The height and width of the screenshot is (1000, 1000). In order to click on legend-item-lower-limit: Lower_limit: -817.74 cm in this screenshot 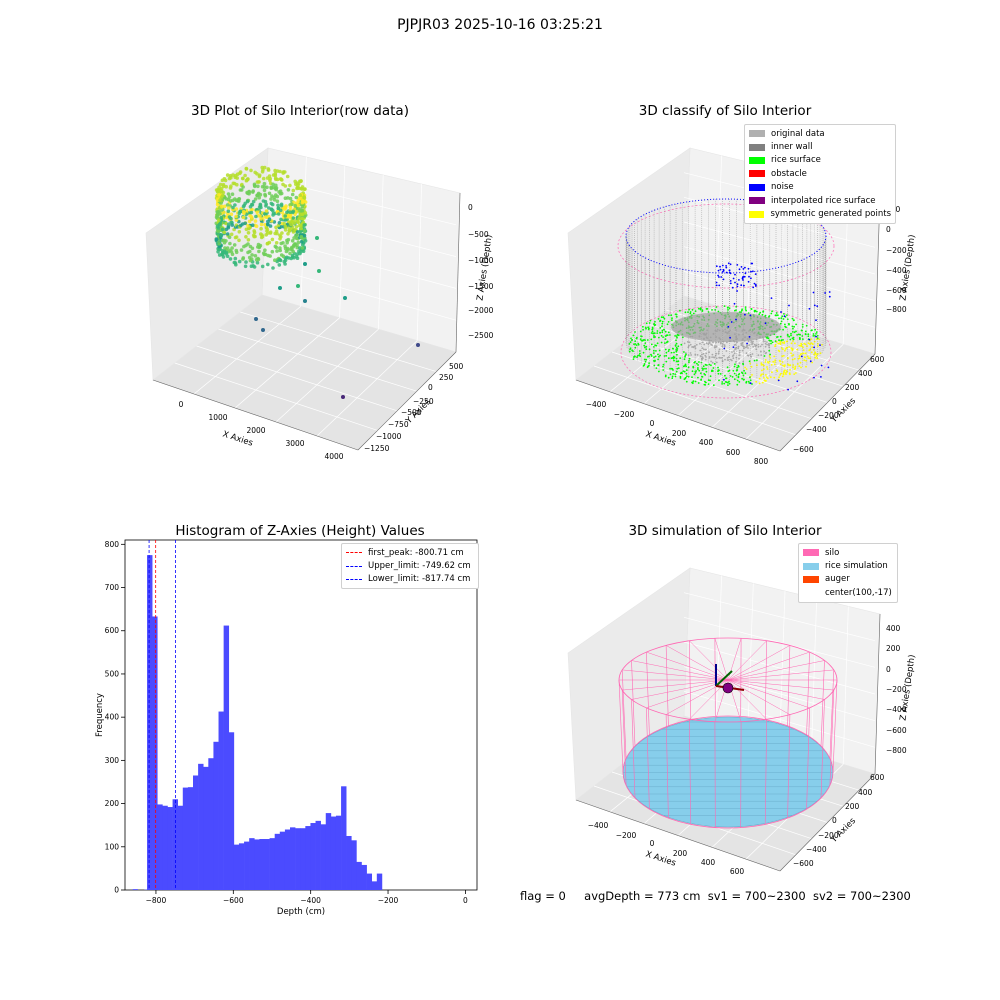, I will do `click(410, 579)`.